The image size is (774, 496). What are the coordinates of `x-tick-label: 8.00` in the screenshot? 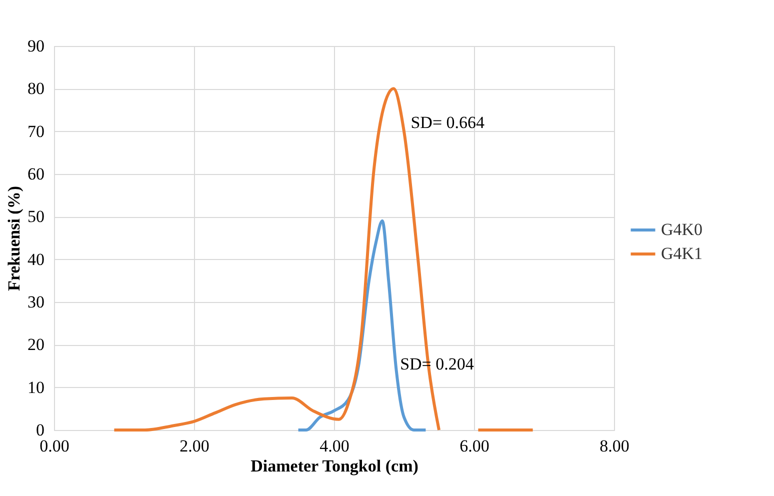 It's located at (615, 446).